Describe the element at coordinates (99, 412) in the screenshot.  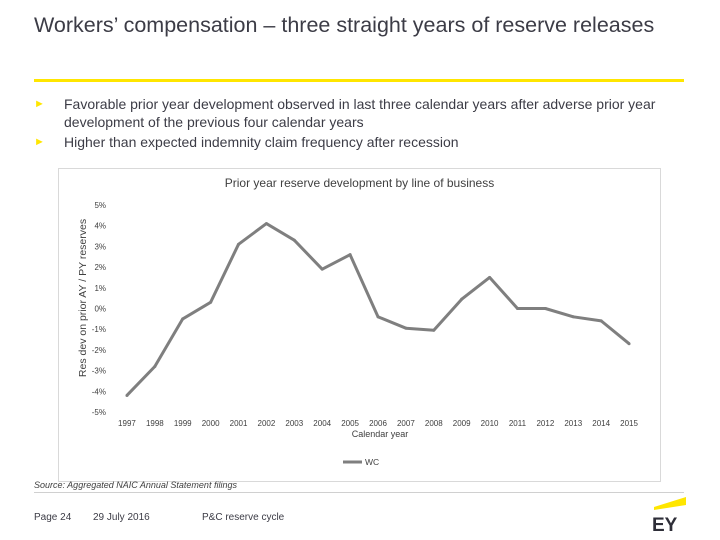
I see `y-tick-label: -5%` at that location.